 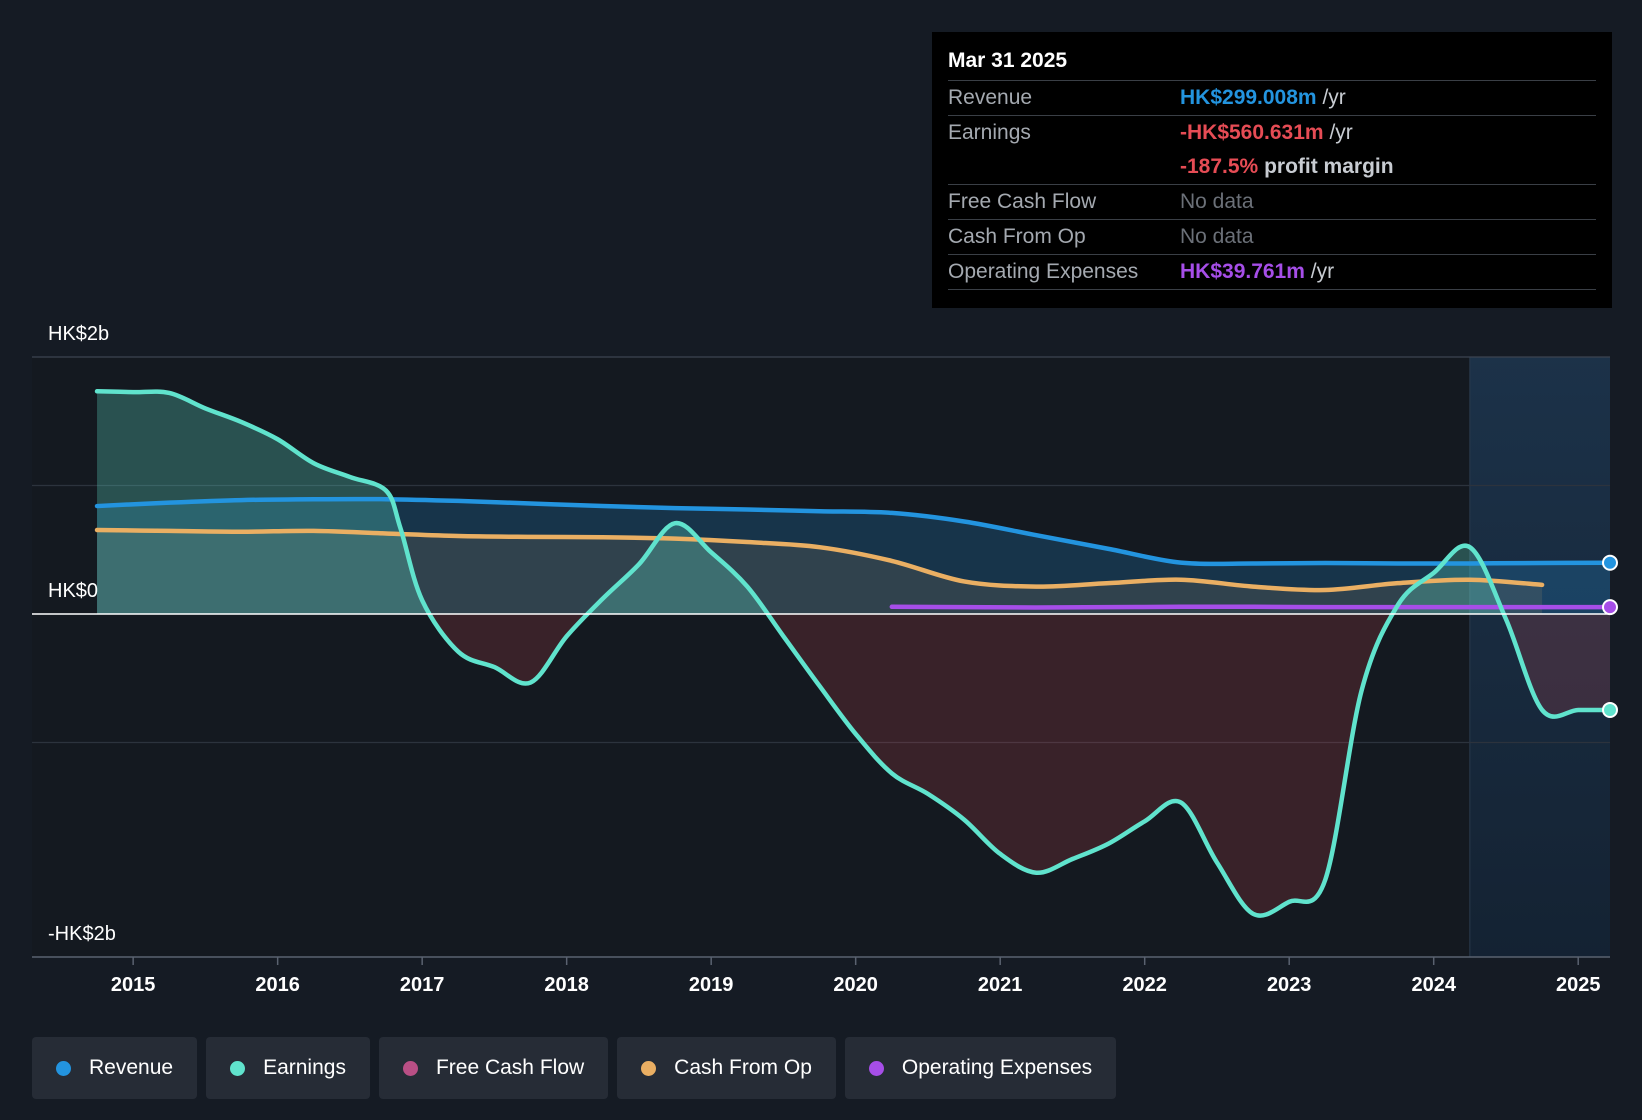 What do you see at coordinates (1289, 985) in the screenshot?
I see `x-tick-label: 2023` at bounding box center [1289, 985].